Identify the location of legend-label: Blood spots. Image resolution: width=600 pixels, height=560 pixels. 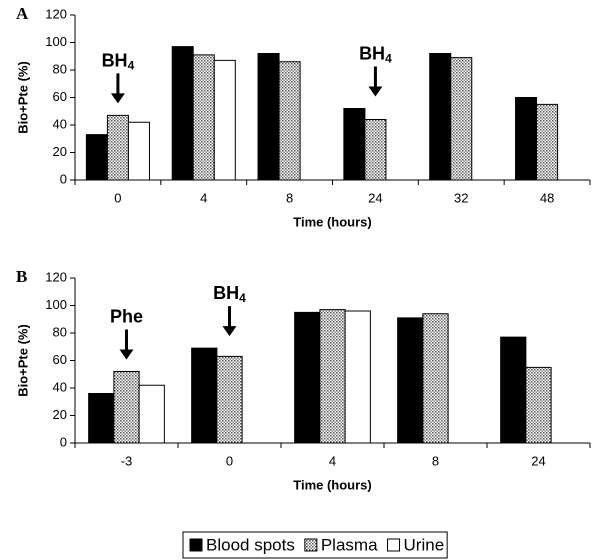
(250, 544).